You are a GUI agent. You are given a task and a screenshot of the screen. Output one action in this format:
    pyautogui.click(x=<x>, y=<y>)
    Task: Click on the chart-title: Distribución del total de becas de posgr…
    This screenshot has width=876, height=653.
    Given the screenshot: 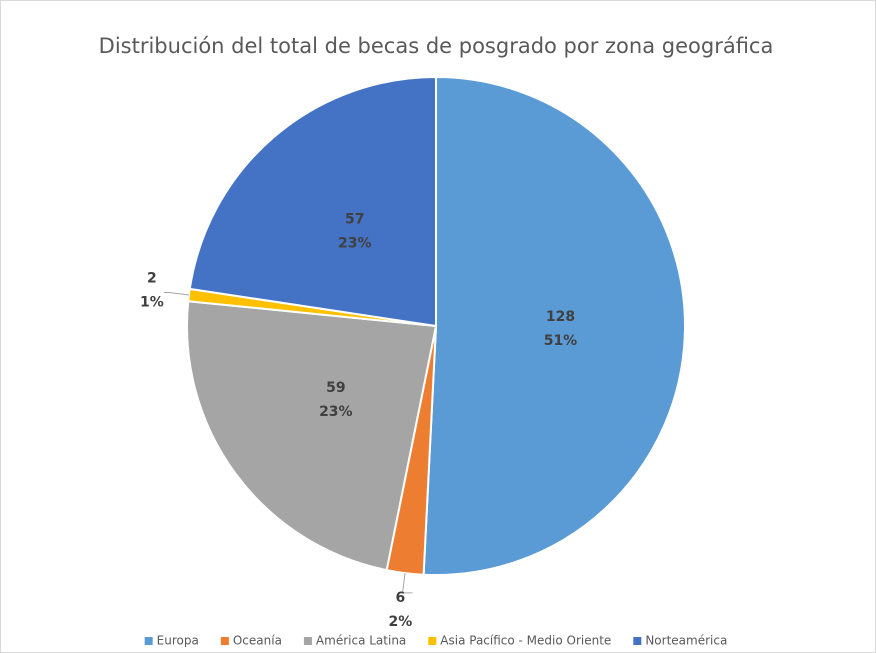 What is the action you would take?
    pyautogui.click(x=436, y=46)
    